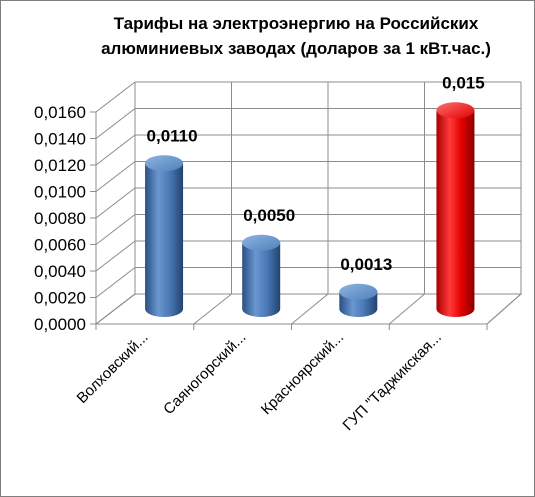 The image size is (535, 497). Describe the element at coordinates (60, 324) in the screenshot. I see `y-tick-label: 0,0000` at that location.